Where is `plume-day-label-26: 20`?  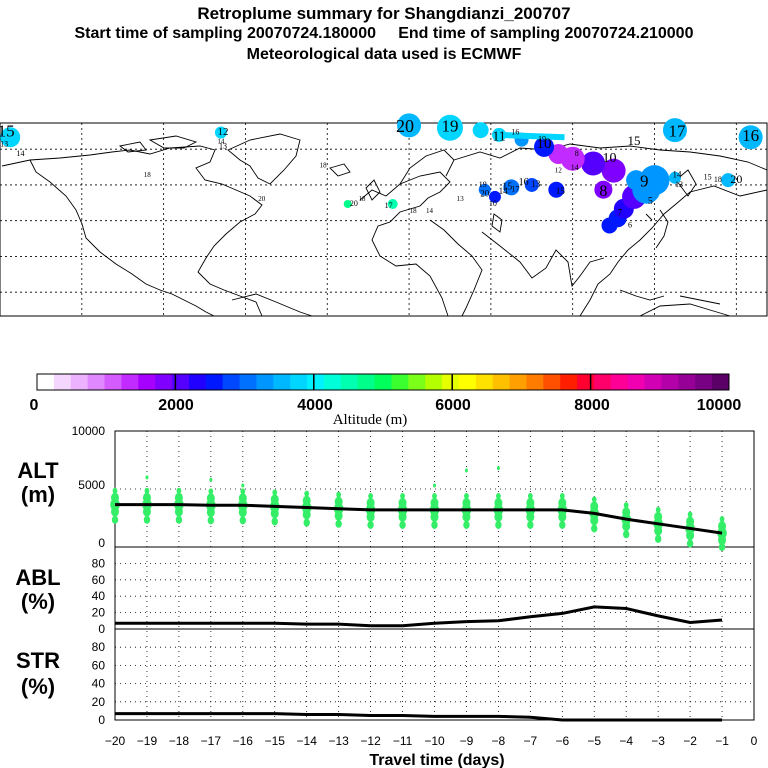
plume-day-label-26: 20 is located at coordinates (736, 179).